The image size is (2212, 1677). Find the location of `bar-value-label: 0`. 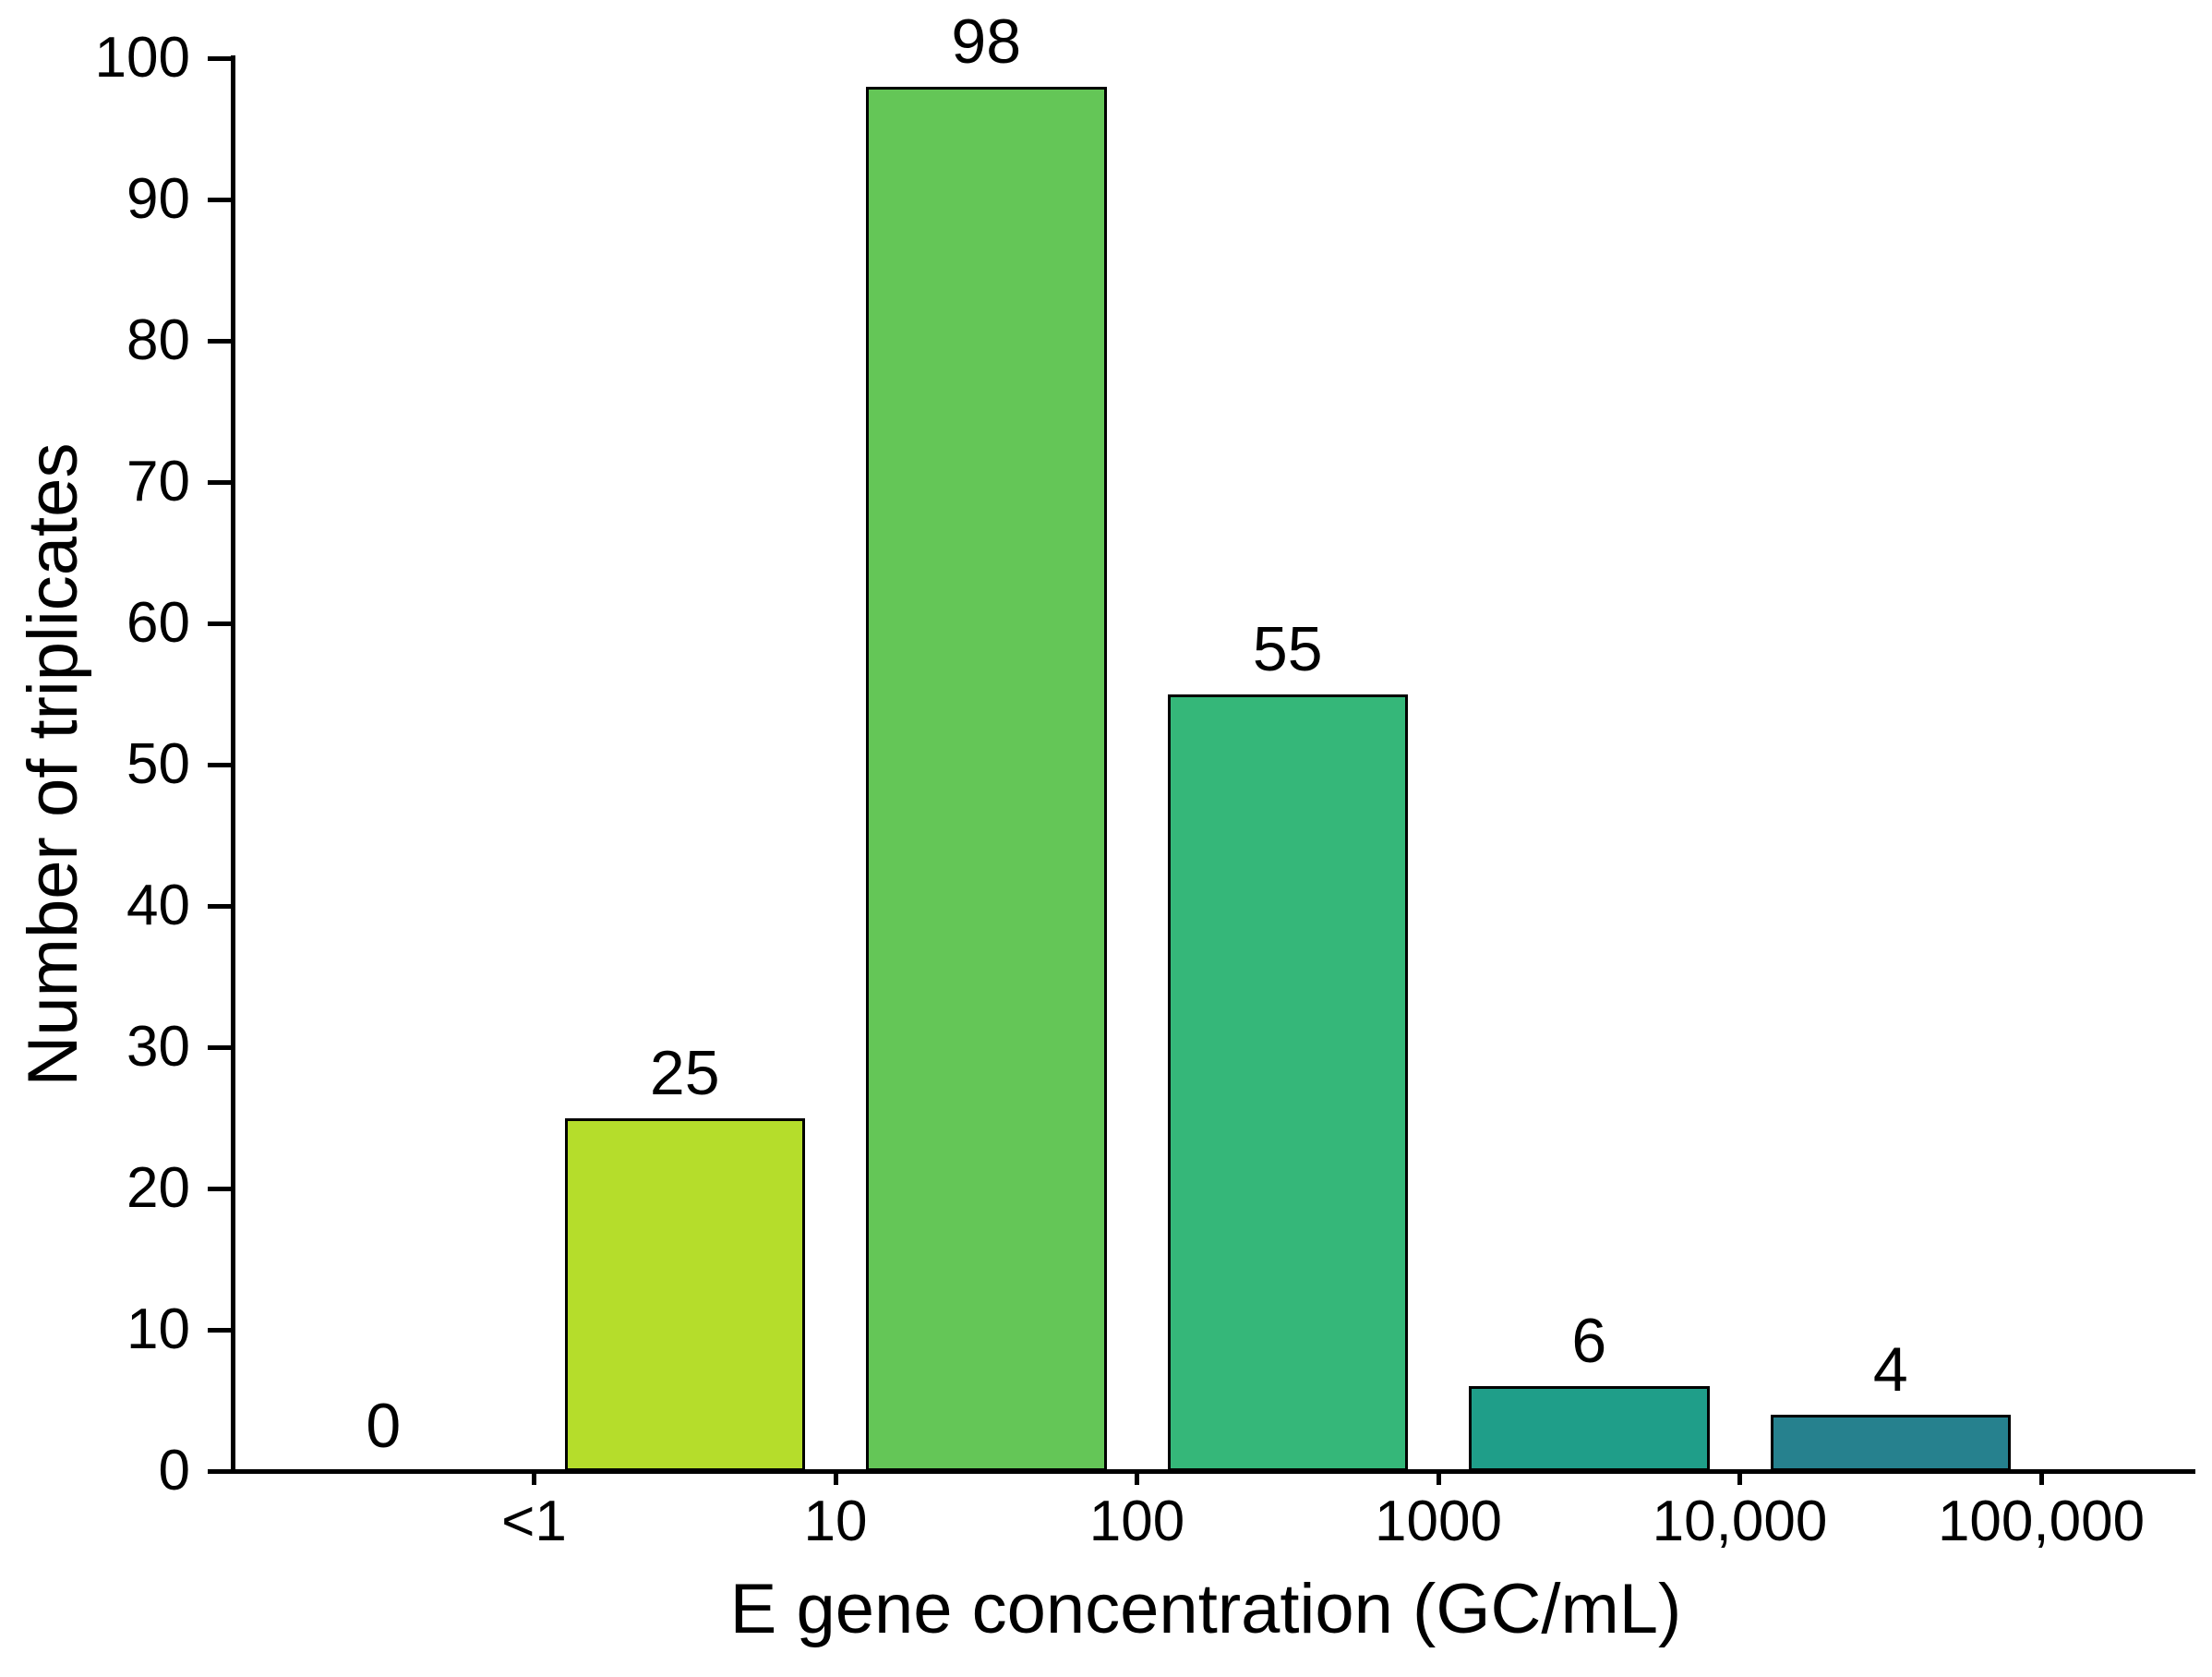

bar-value-label: 0 is located at coordinates (384, 1426).